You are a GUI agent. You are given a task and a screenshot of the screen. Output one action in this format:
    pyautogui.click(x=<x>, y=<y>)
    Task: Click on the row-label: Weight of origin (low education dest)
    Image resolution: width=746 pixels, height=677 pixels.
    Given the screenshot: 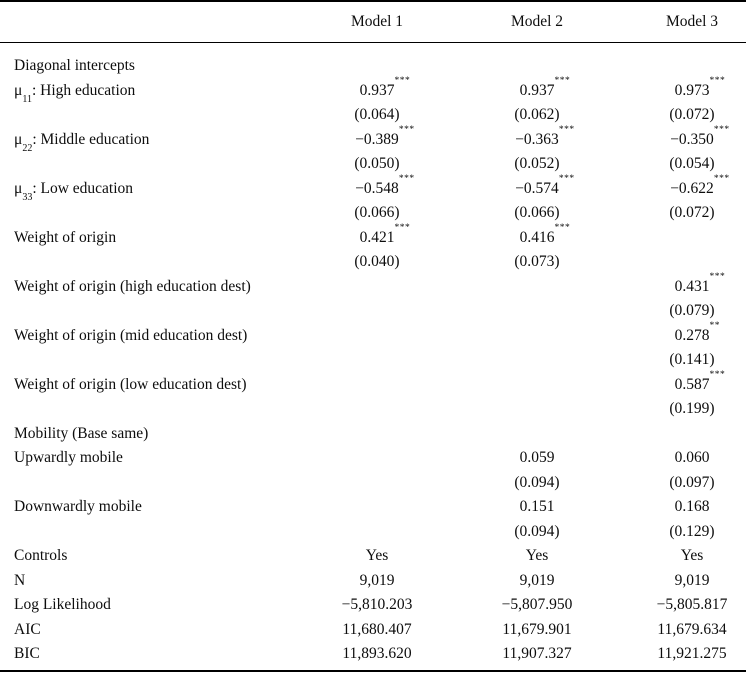 What is the action you would take?
    pyautogui.click(x=130, y=384)
    